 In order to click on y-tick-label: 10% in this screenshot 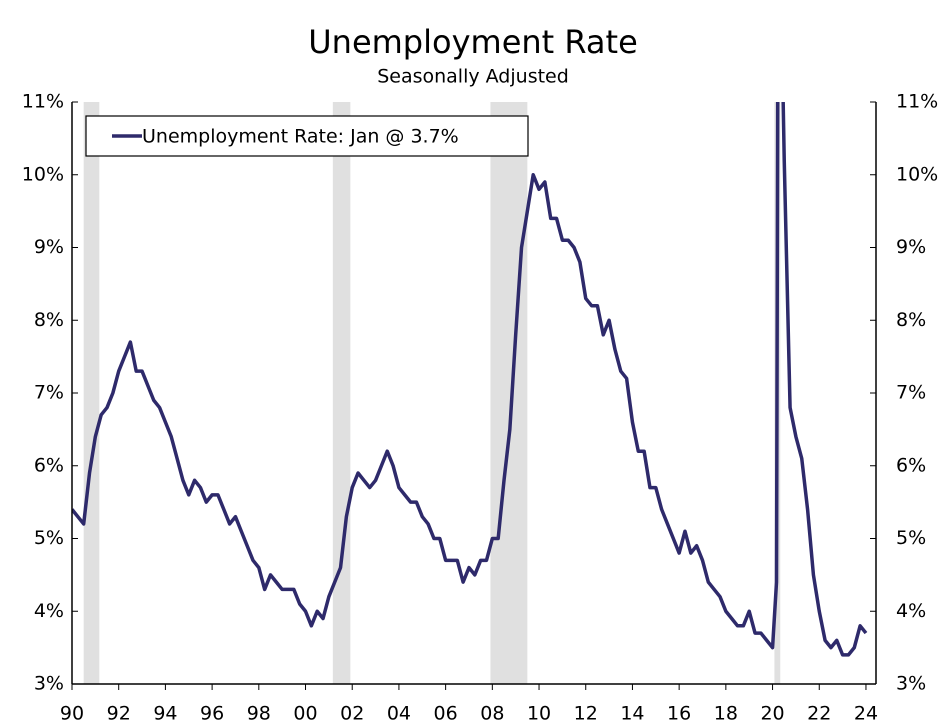, I will do `click(43, 174)`.